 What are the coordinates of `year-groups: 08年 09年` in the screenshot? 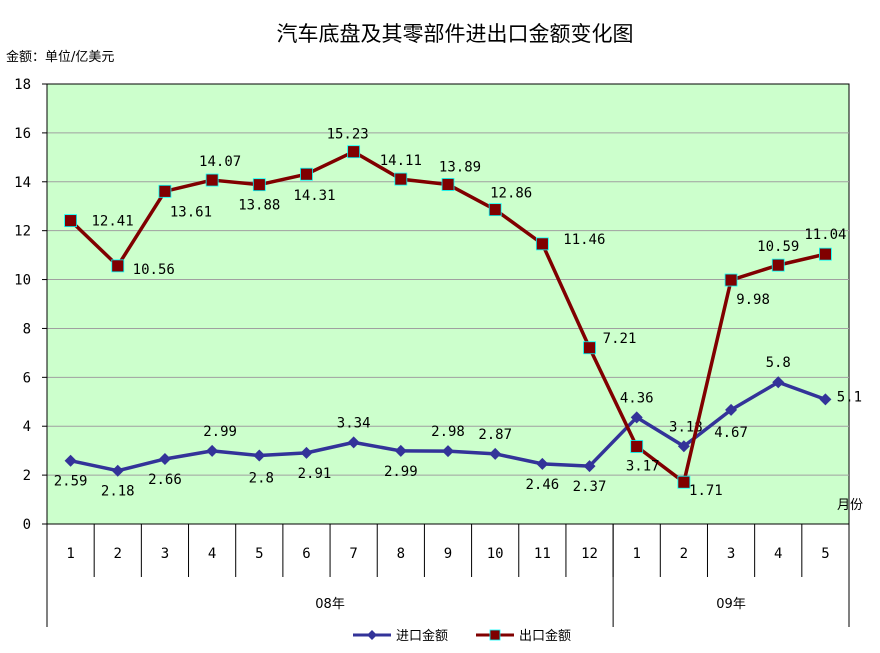 It's located at (530, 575).